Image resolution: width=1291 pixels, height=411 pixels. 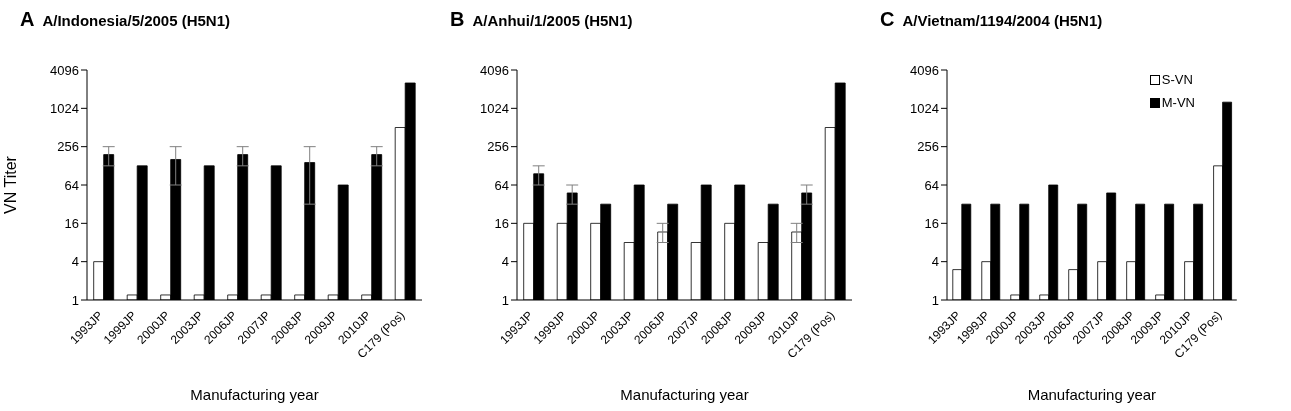 What do you see at coordinates (27, 19) in the screenshot?
I see `text: A` at bounding box center [27, 19].